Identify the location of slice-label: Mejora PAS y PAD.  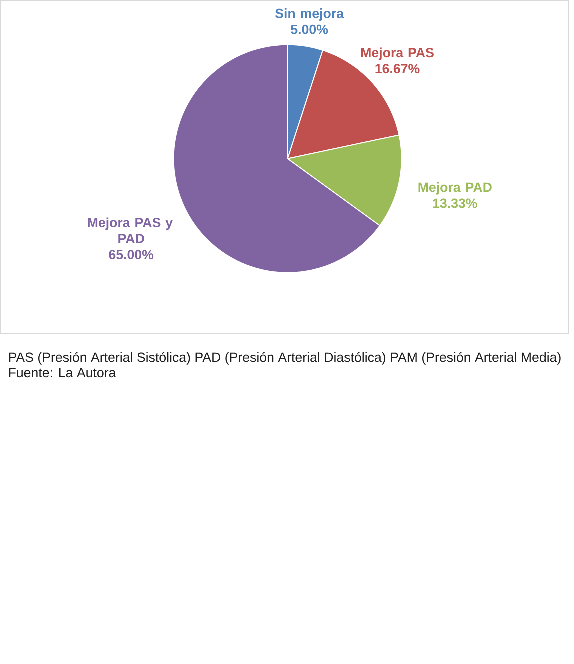
(130, 231).